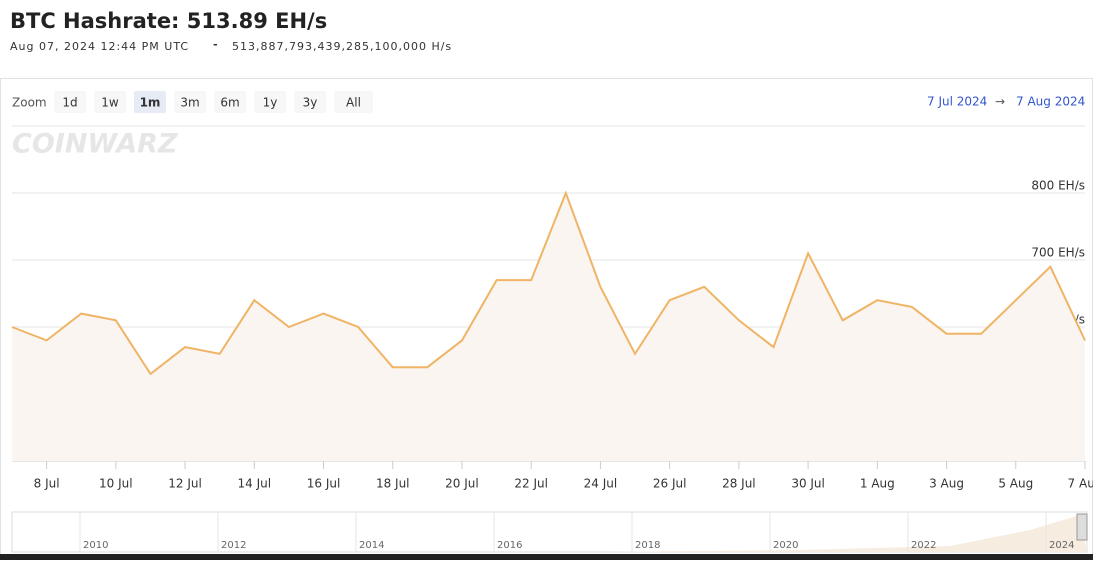 The width and height of the screenshot is (1093, 564). What do you see at coordinates (1080, 484) in the screenshot?
I see `x-tick-label: 7 Aug` at bounding box center [1080, 484].